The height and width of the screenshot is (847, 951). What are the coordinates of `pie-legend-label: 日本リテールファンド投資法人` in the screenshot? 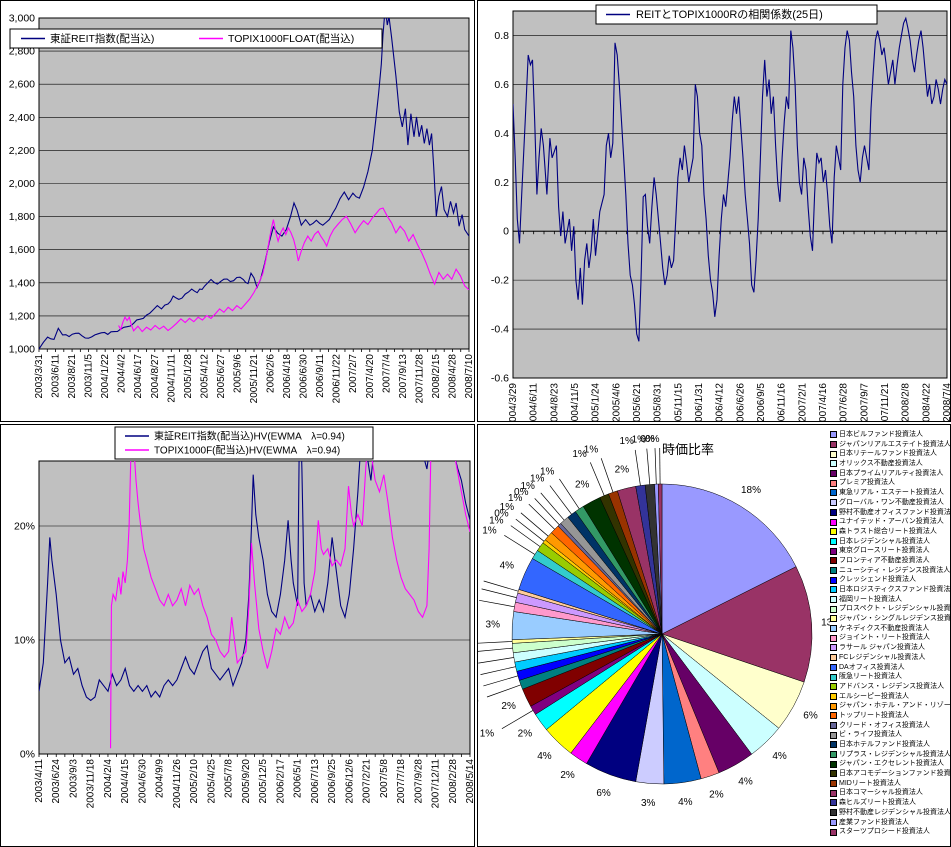 It's located at (888, 454).